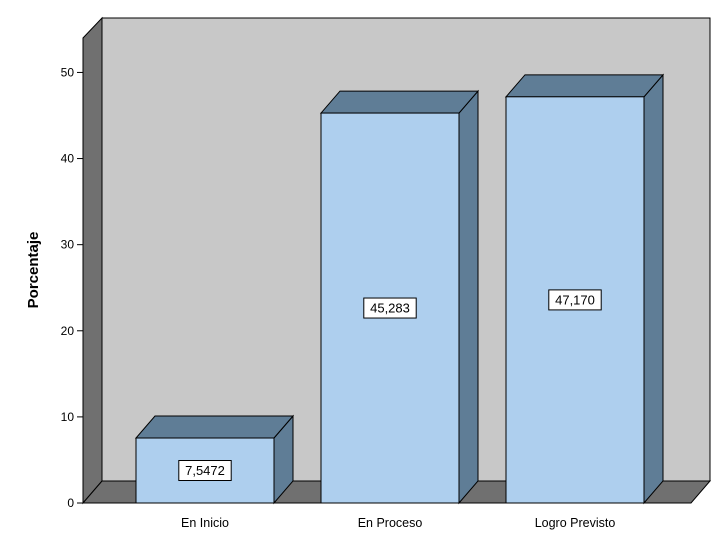 The image size is (719, 535). Describe the element at coordinates (68, 159) in the screenshot. I see `y-tick-label: 40` at that location.